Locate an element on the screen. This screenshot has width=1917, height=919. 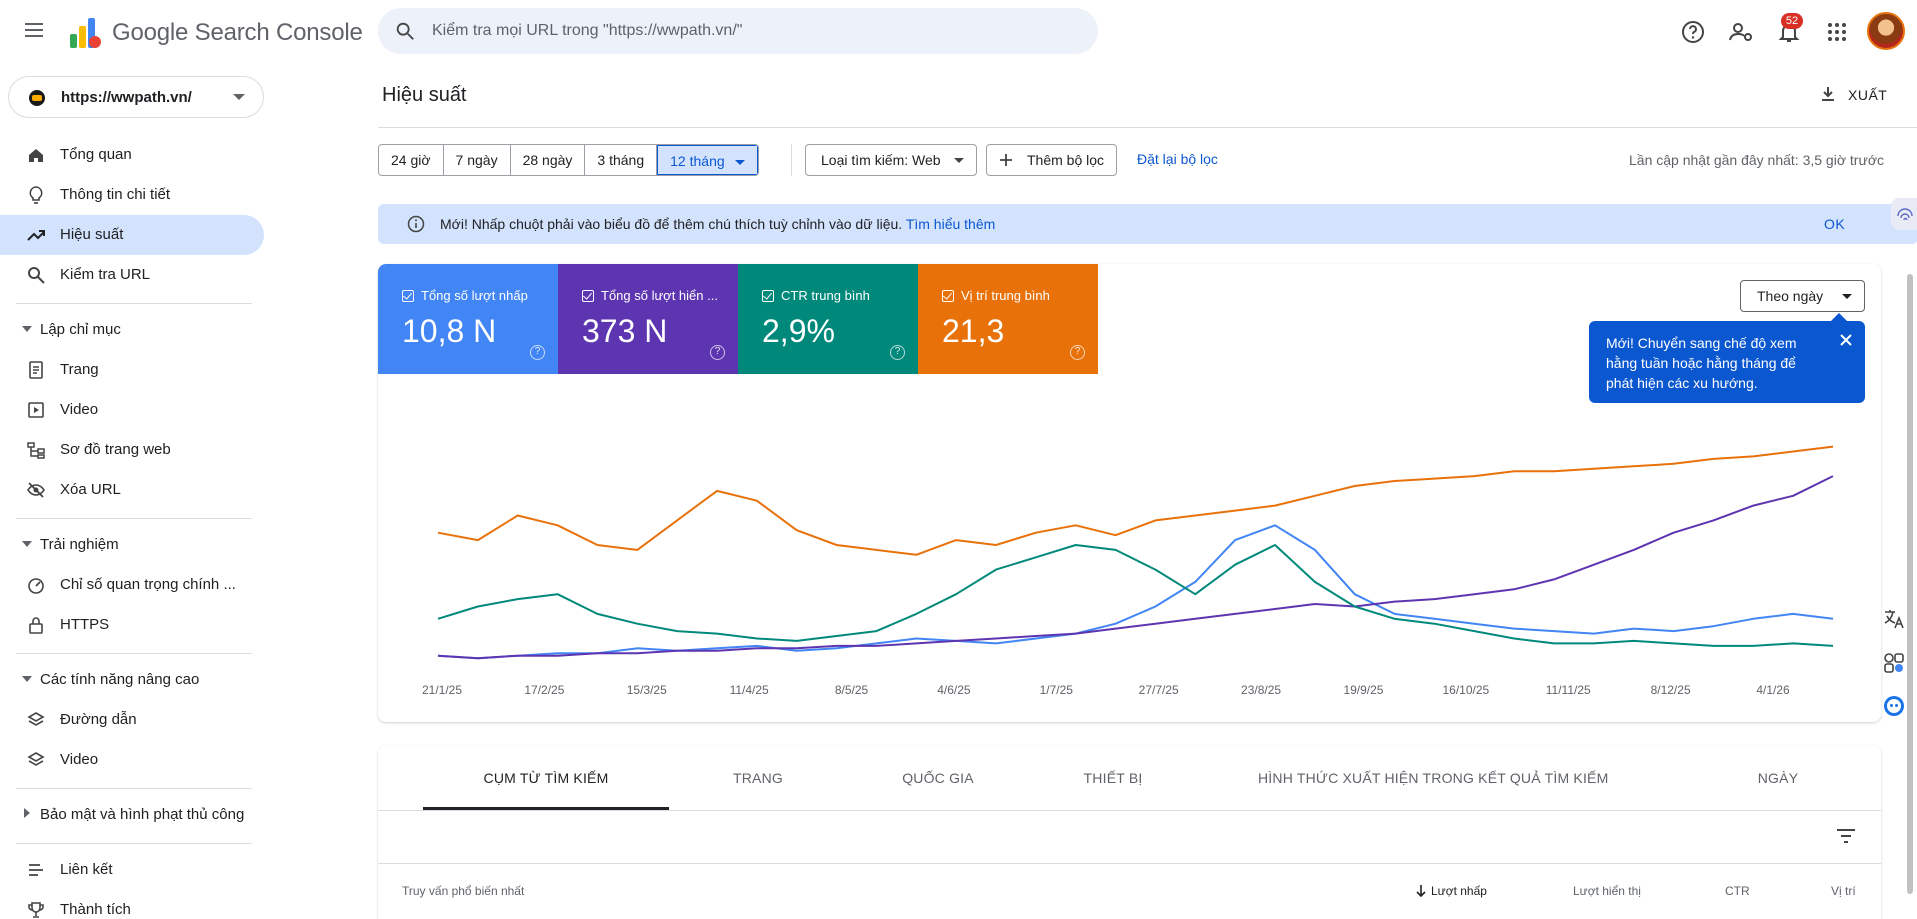
property-selector: https://wwpath.vn/ is located at coordinates (136, 97).